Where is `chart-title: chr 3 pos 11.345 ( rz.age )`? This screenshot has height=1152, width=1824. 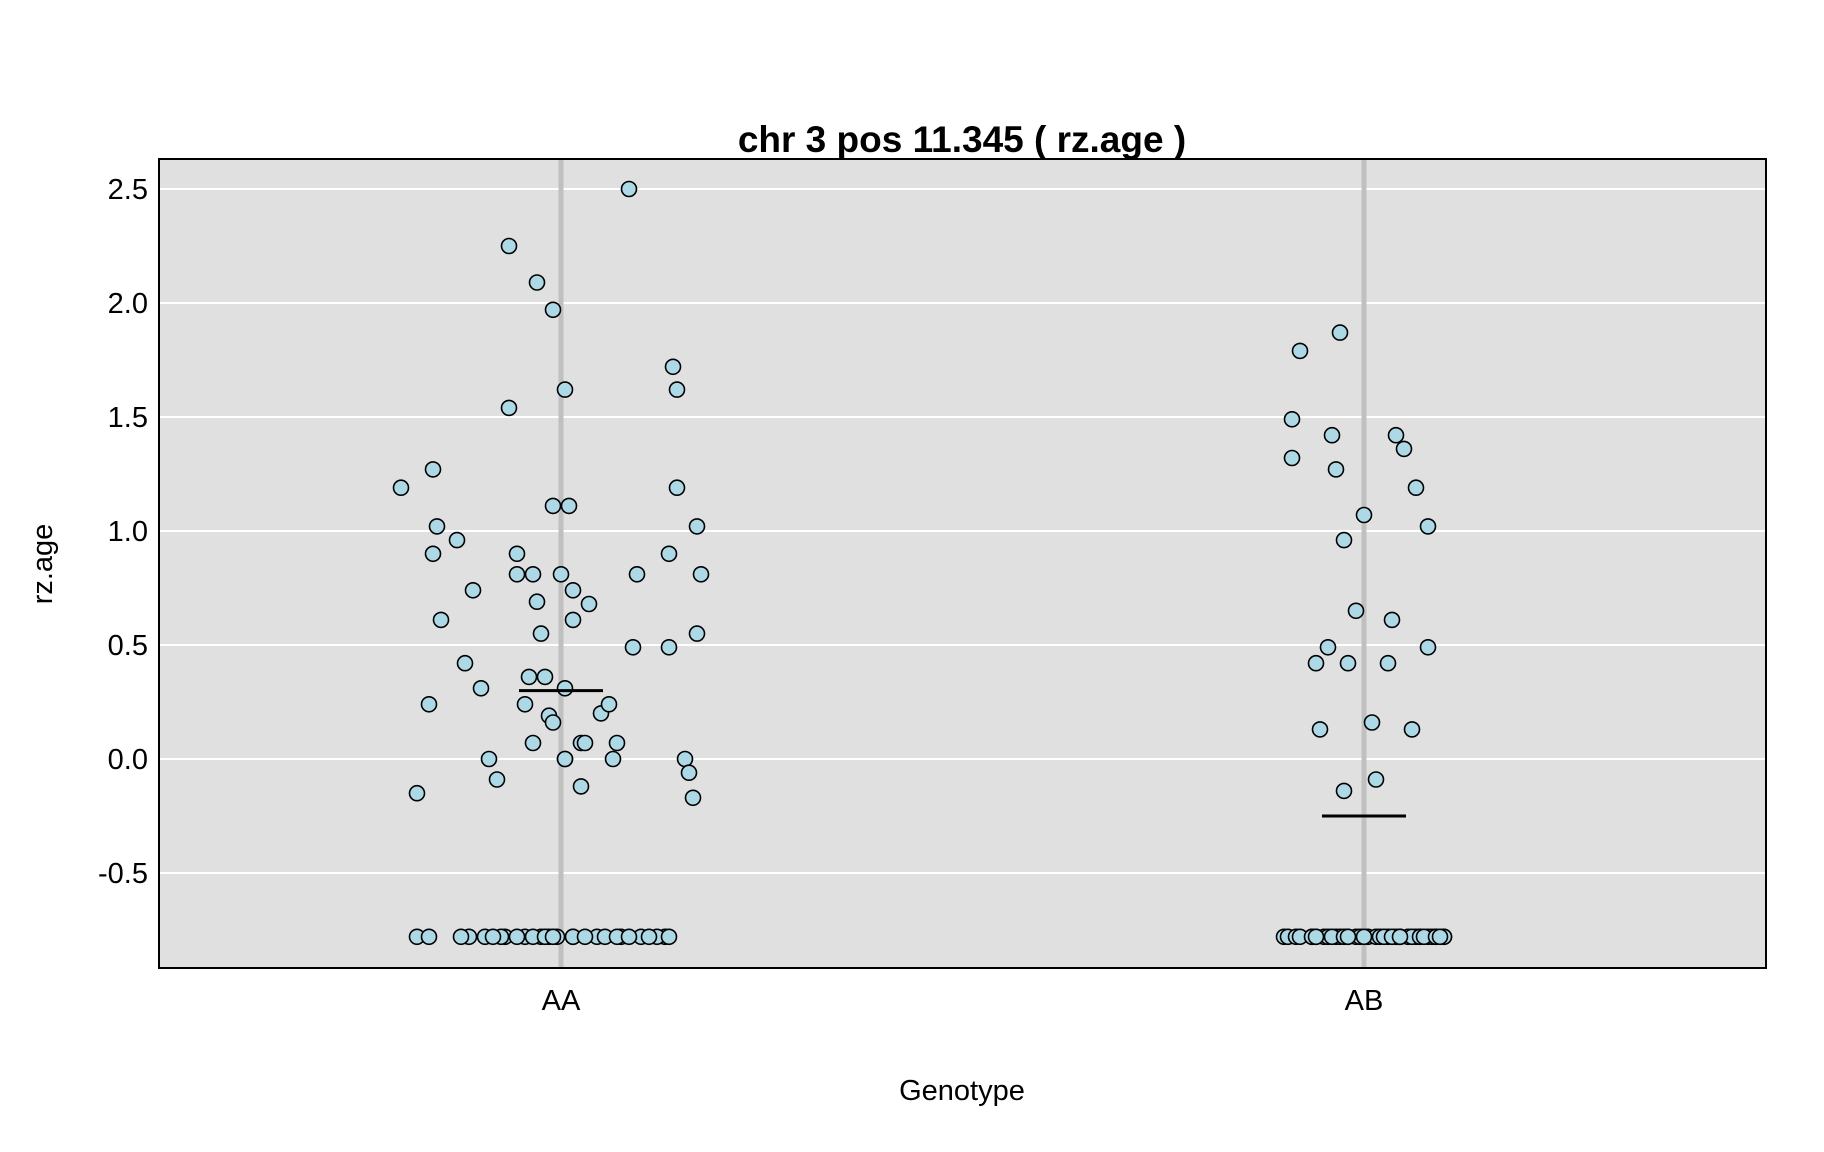 chart-title: chr 3 pos 11.345 ( rz.age ) is located at coordinates (962, 139).